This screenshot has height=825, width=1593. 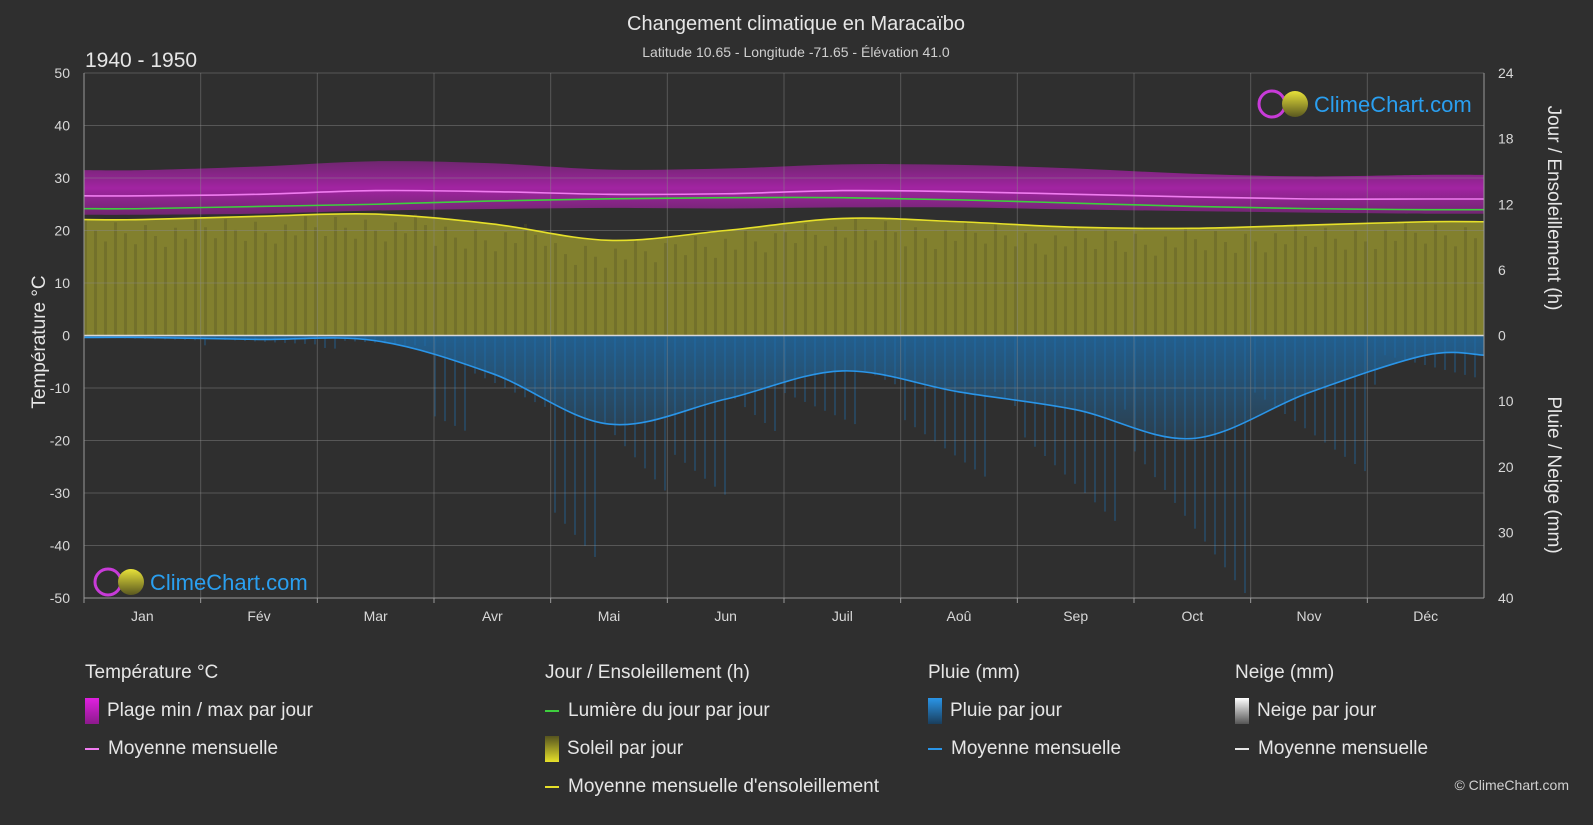 What do you see at coordinates (1024, 711) in the screenshot?
I see `legend-item-rain: Pluie par jour` at bounding box center [1024, 711].